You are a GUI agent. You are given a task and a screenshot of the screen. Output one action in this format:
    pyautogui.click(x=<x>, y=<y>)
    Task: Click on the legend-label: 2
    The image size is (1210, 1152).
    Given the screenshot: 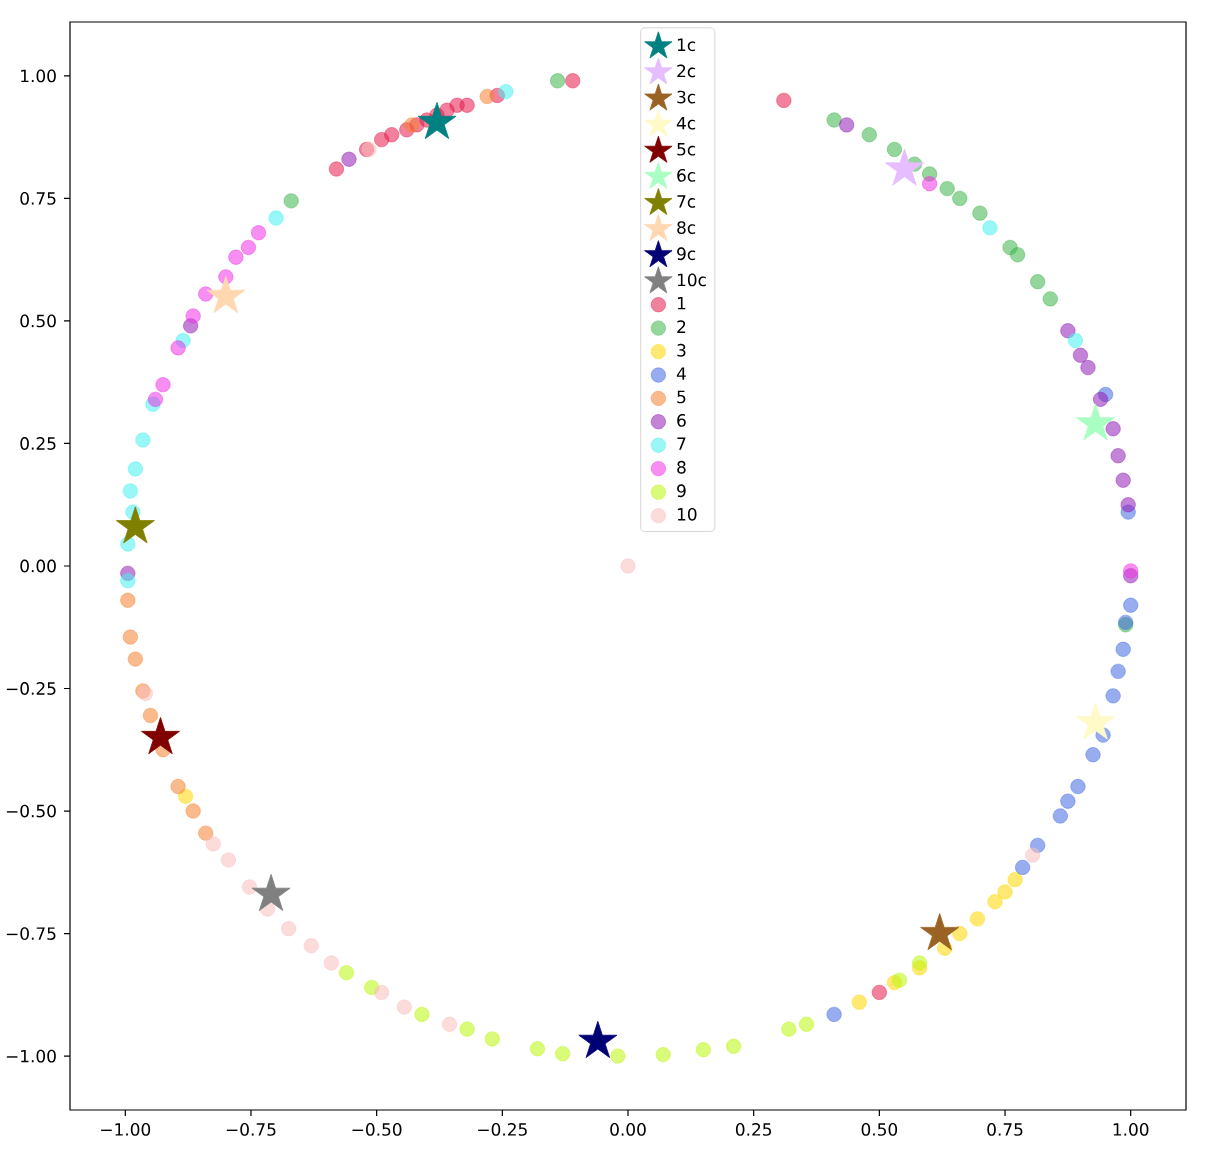 What is the action you would take?
    pyautogui.click(x=681, y=326)
    